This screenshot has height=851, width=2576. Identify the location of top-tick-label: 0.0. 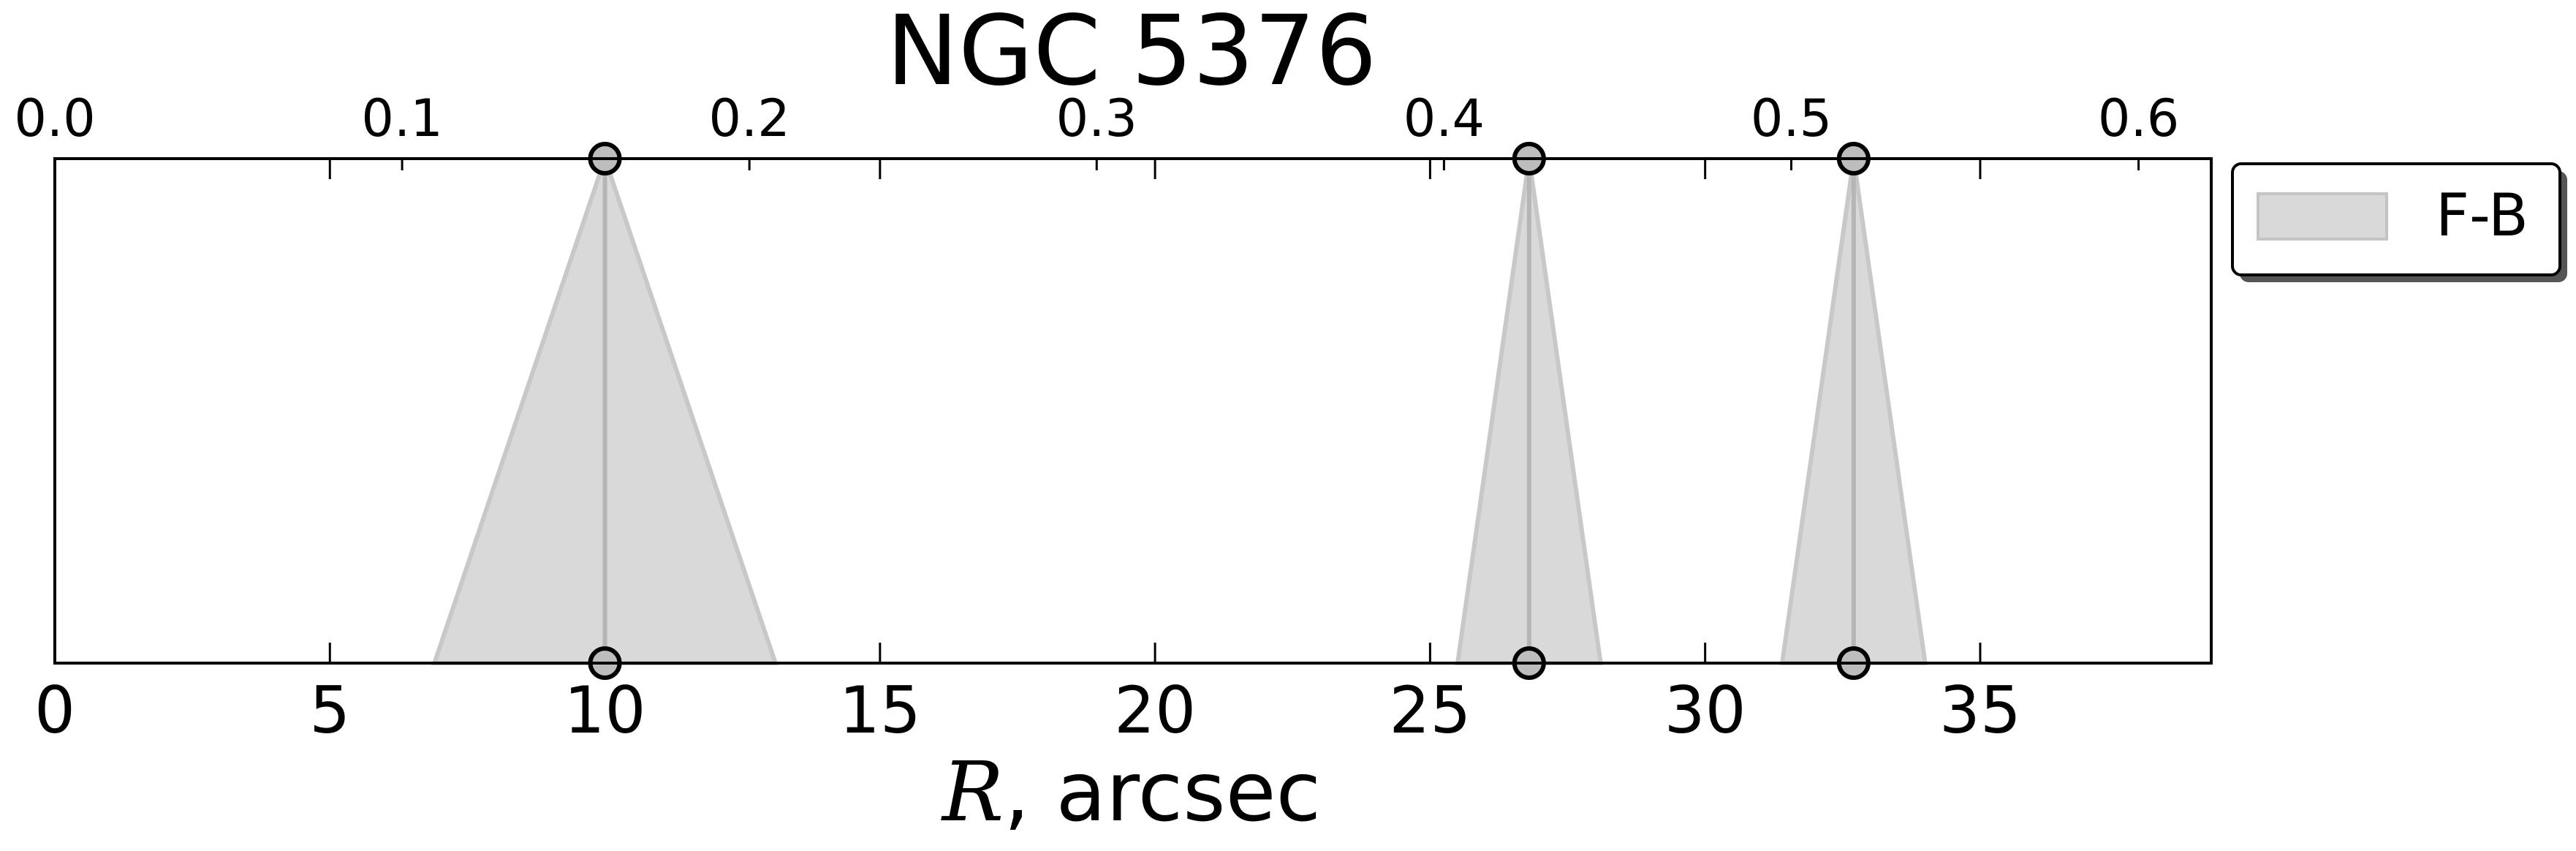
(54, 118).